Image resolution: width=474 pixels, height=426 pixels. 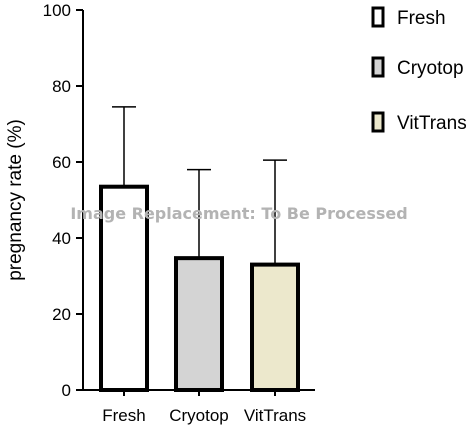 What do you see at coordinates (61, 314) in the screenshot?
I see `y-tick-label: 20` at bounding box center [61, 314].